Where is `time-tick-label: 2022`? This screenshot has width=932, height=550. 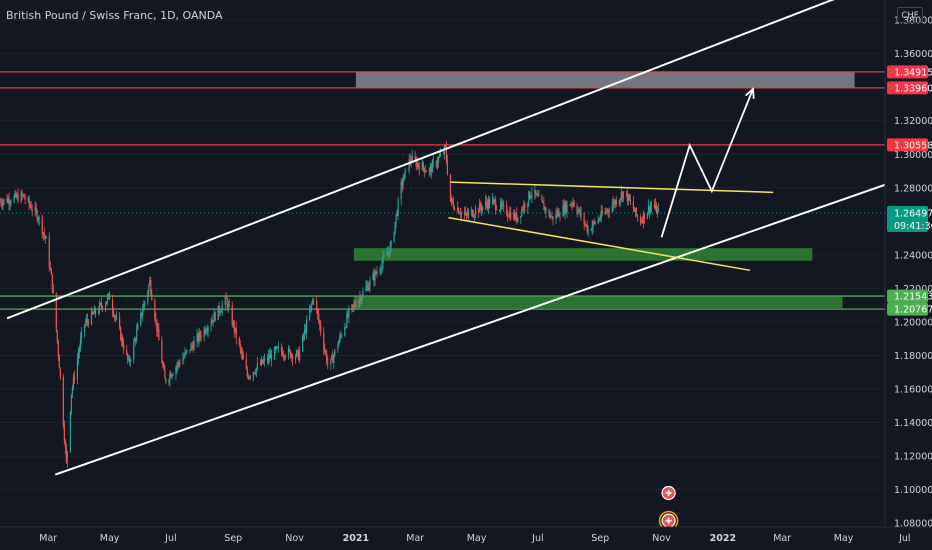
time-tick-label: 2022 is located at coordinates (723, 538).